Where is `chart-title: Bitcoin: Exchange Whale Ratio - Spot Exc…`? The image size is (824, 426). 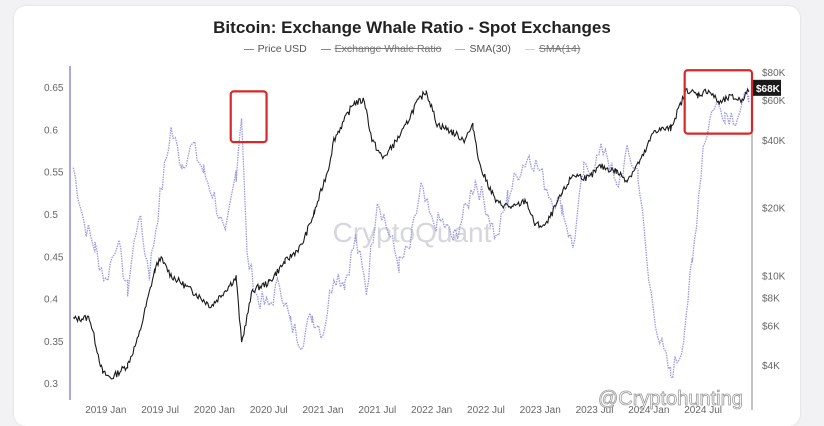 chart-title: Bitcoin: Exchange Whale Ratio - Spot Exc… is located at coordinates (412, 27).